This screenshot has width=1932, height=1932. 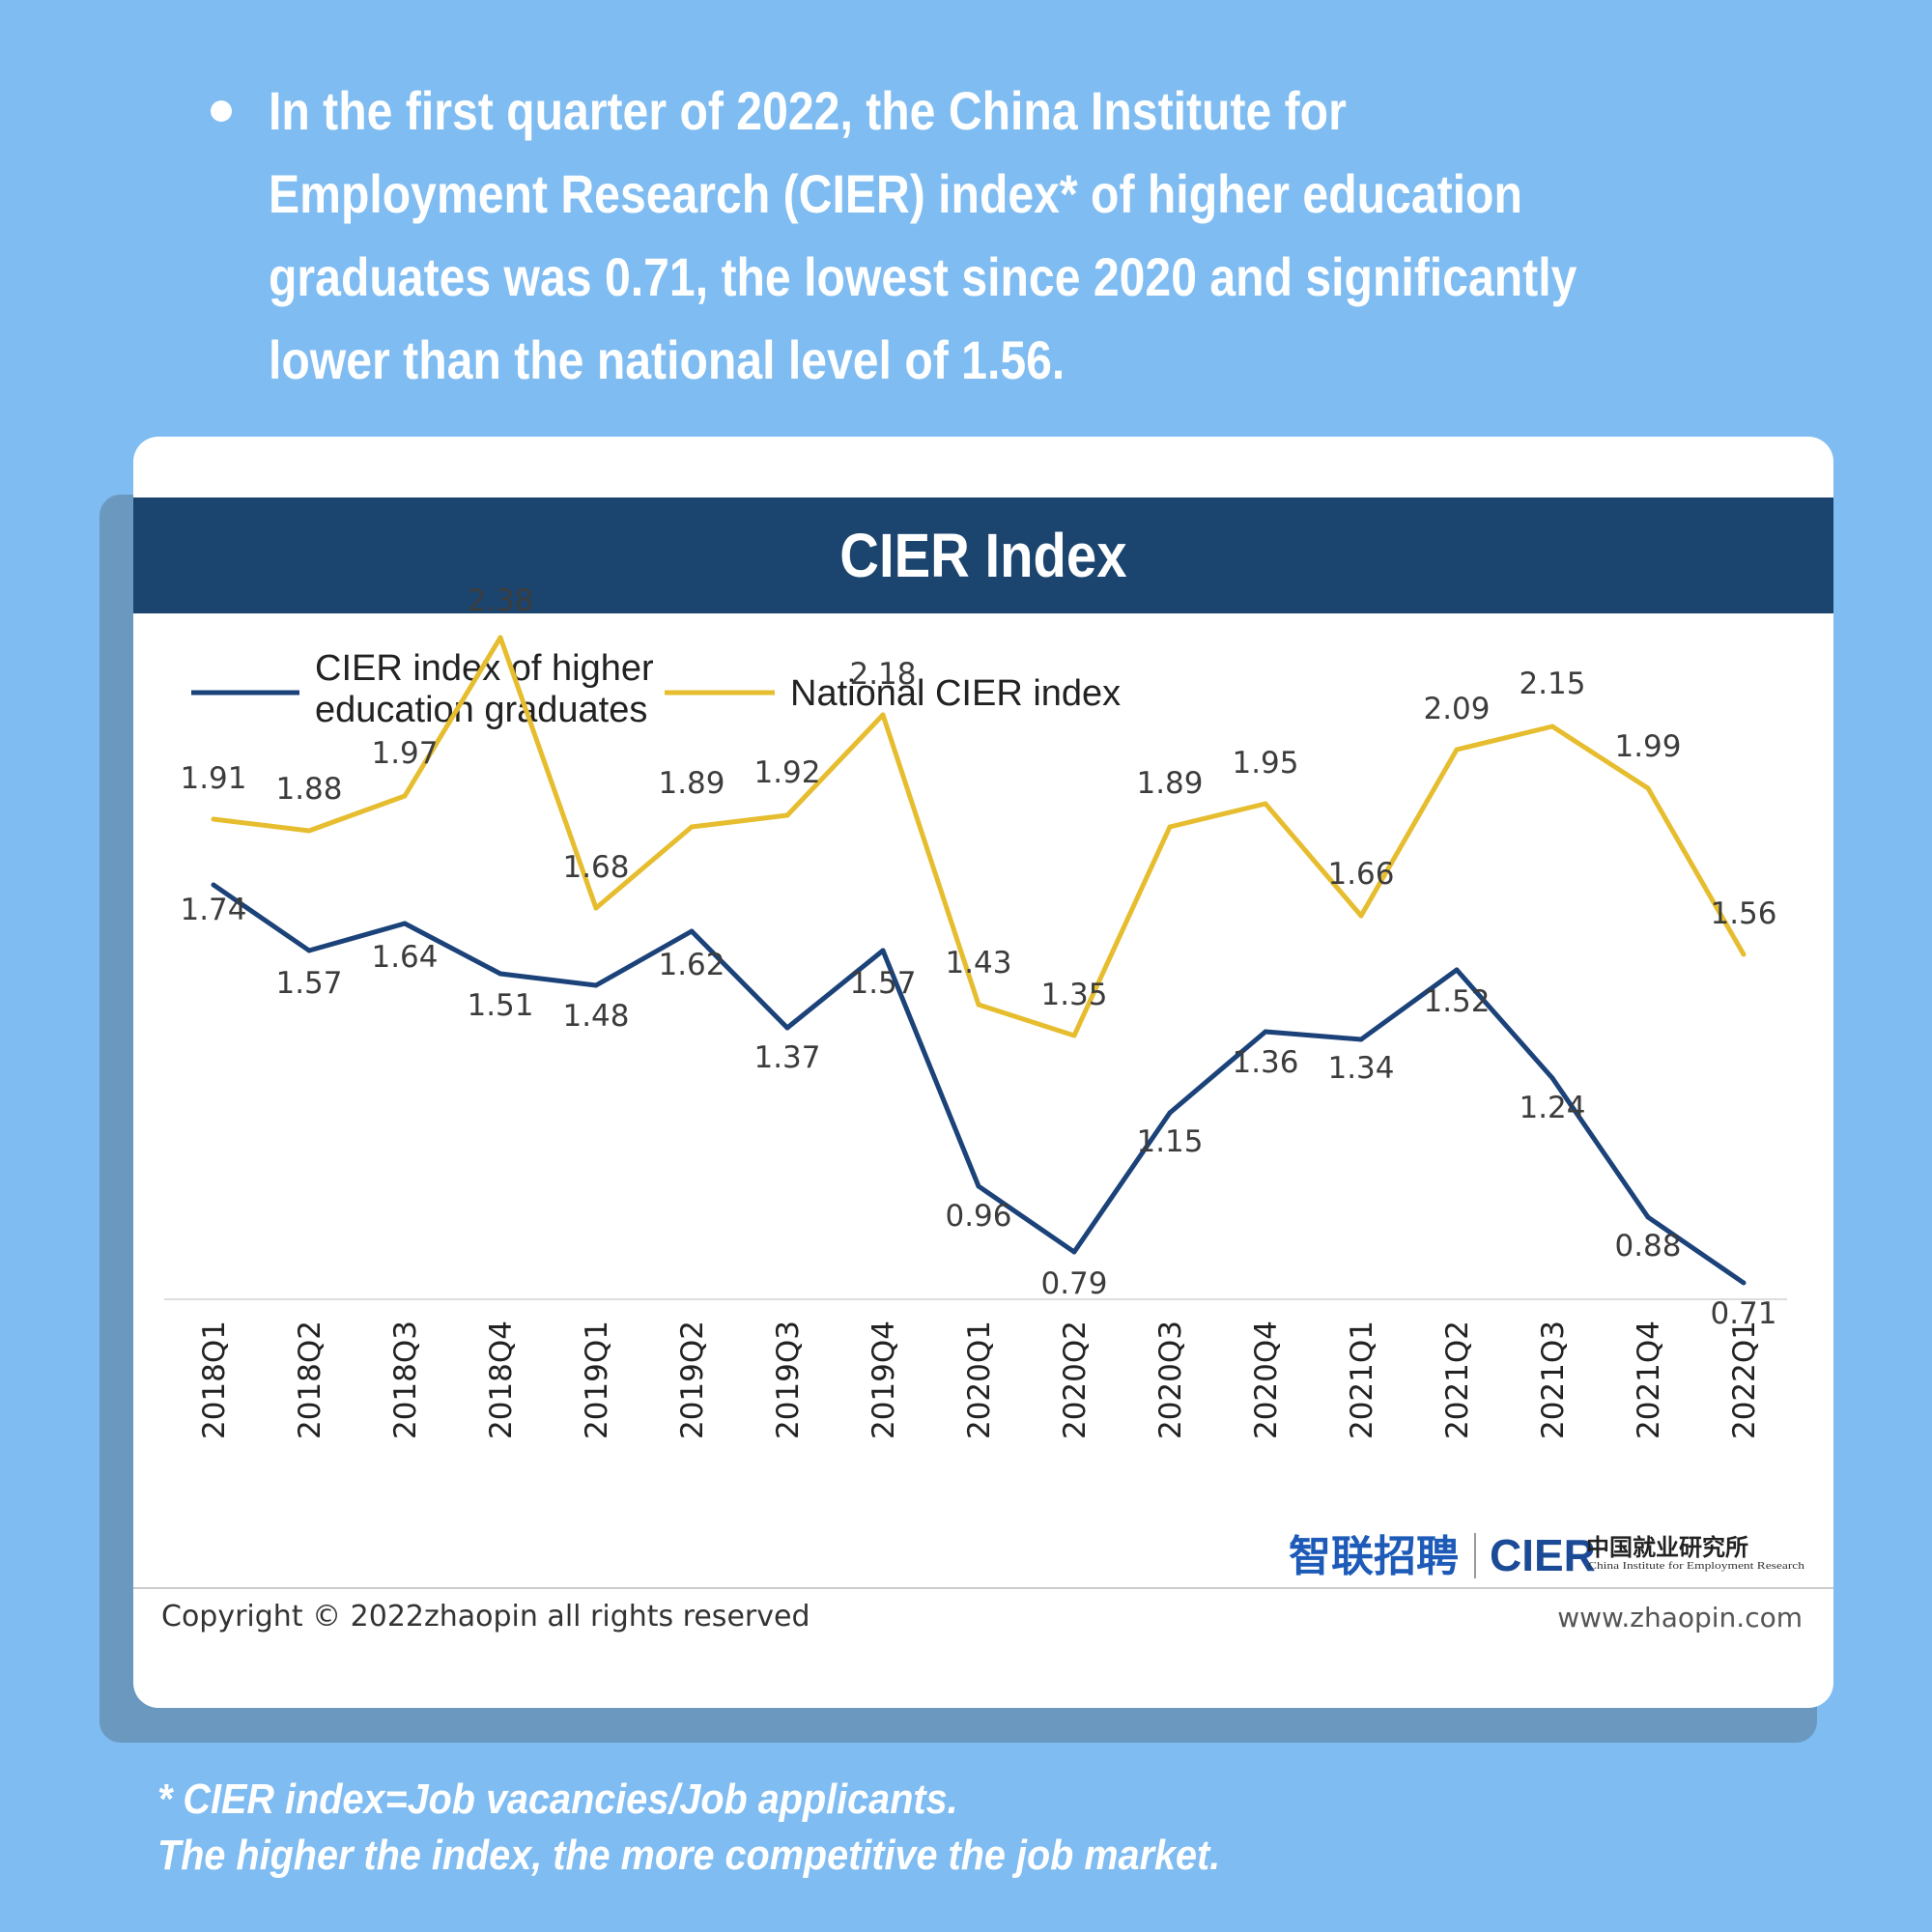 What do you see at coordinates (1360, 874) in the screenshot?
I see `national-value-label-2021Q1: 1.66` at bounding box center [1360, 874].